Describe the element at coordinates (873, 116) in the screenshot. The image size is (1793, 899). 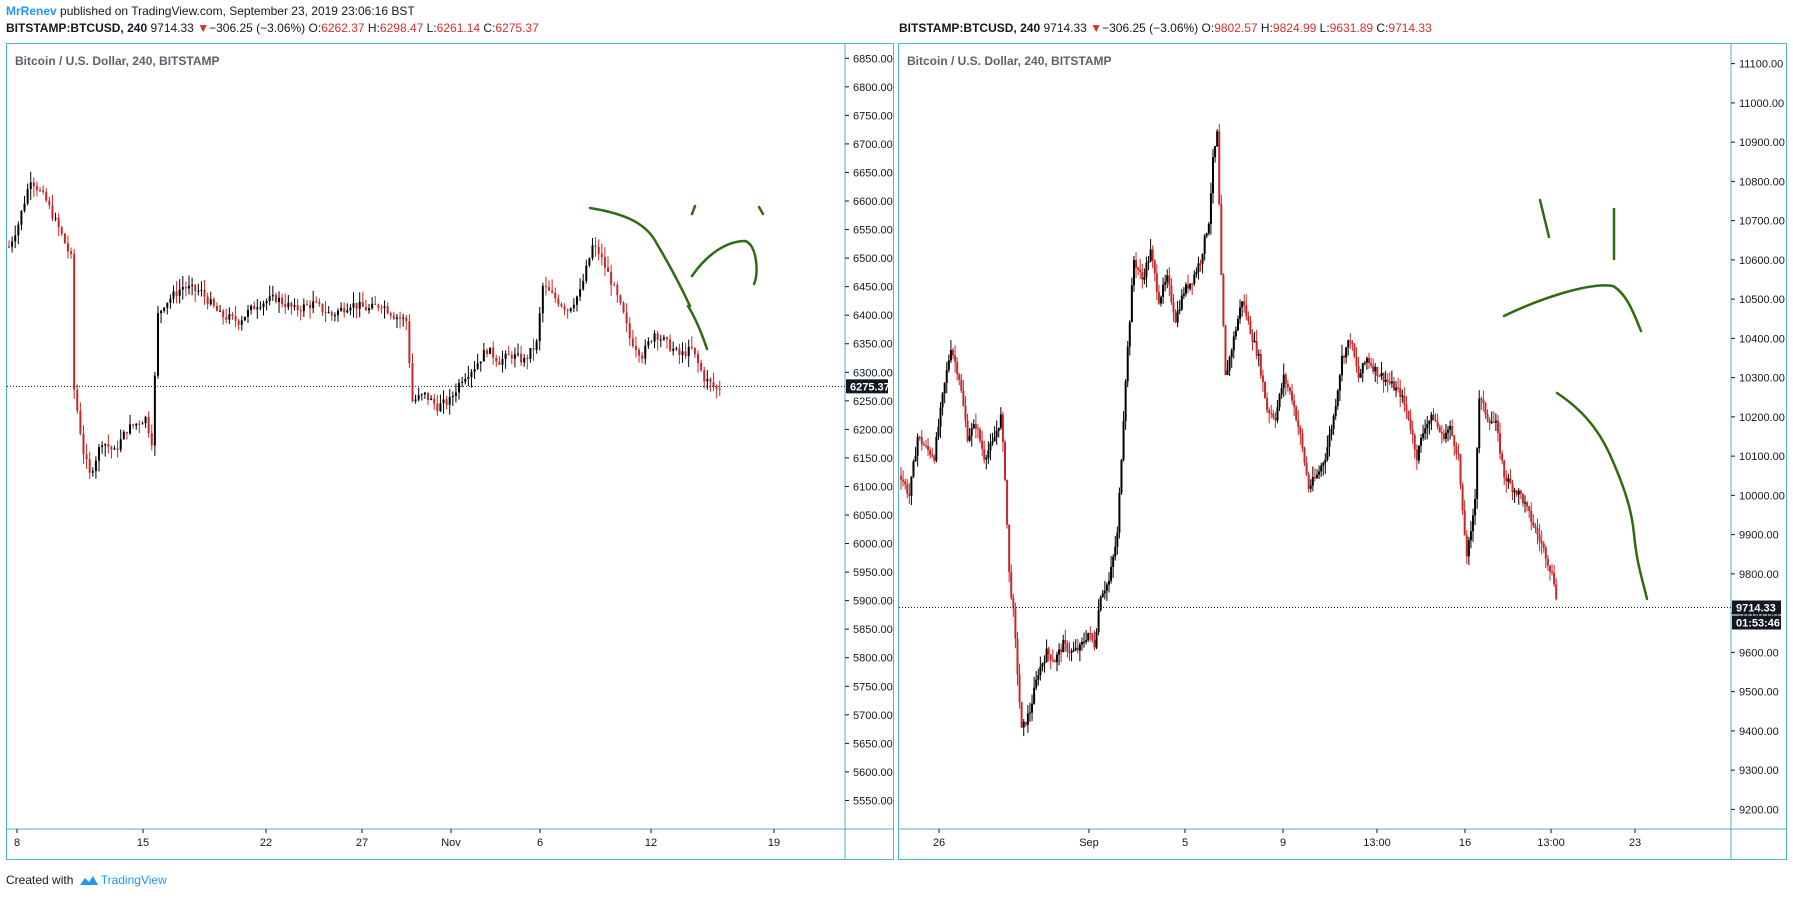
I see `y-tick-label: 6750.00` at that location.